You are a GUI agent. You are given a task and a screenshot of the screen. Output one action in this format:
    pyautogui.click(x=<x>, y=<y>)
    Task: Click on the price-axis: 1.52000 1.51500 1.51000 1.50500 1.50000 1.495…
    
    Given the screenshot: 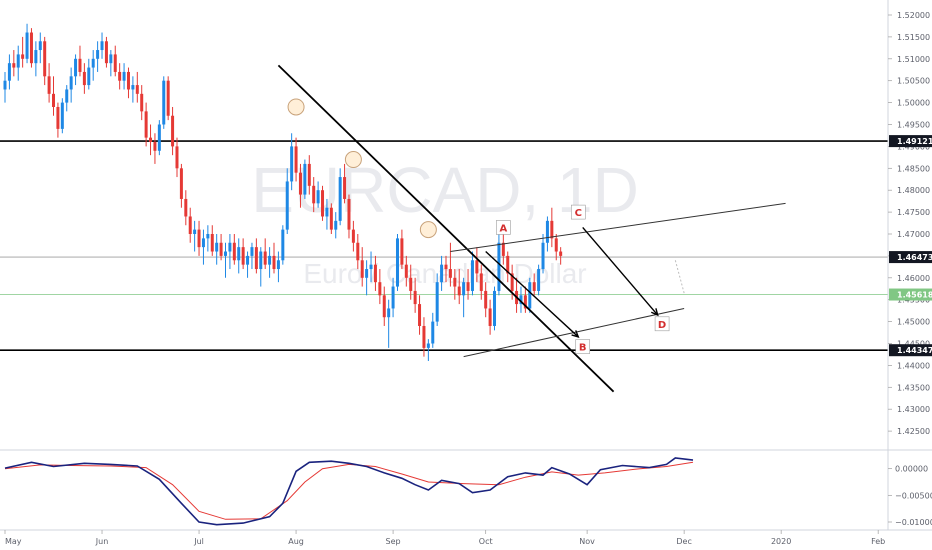 What is the action you would take?
    pyautogui.click(x=909, y=265)
    